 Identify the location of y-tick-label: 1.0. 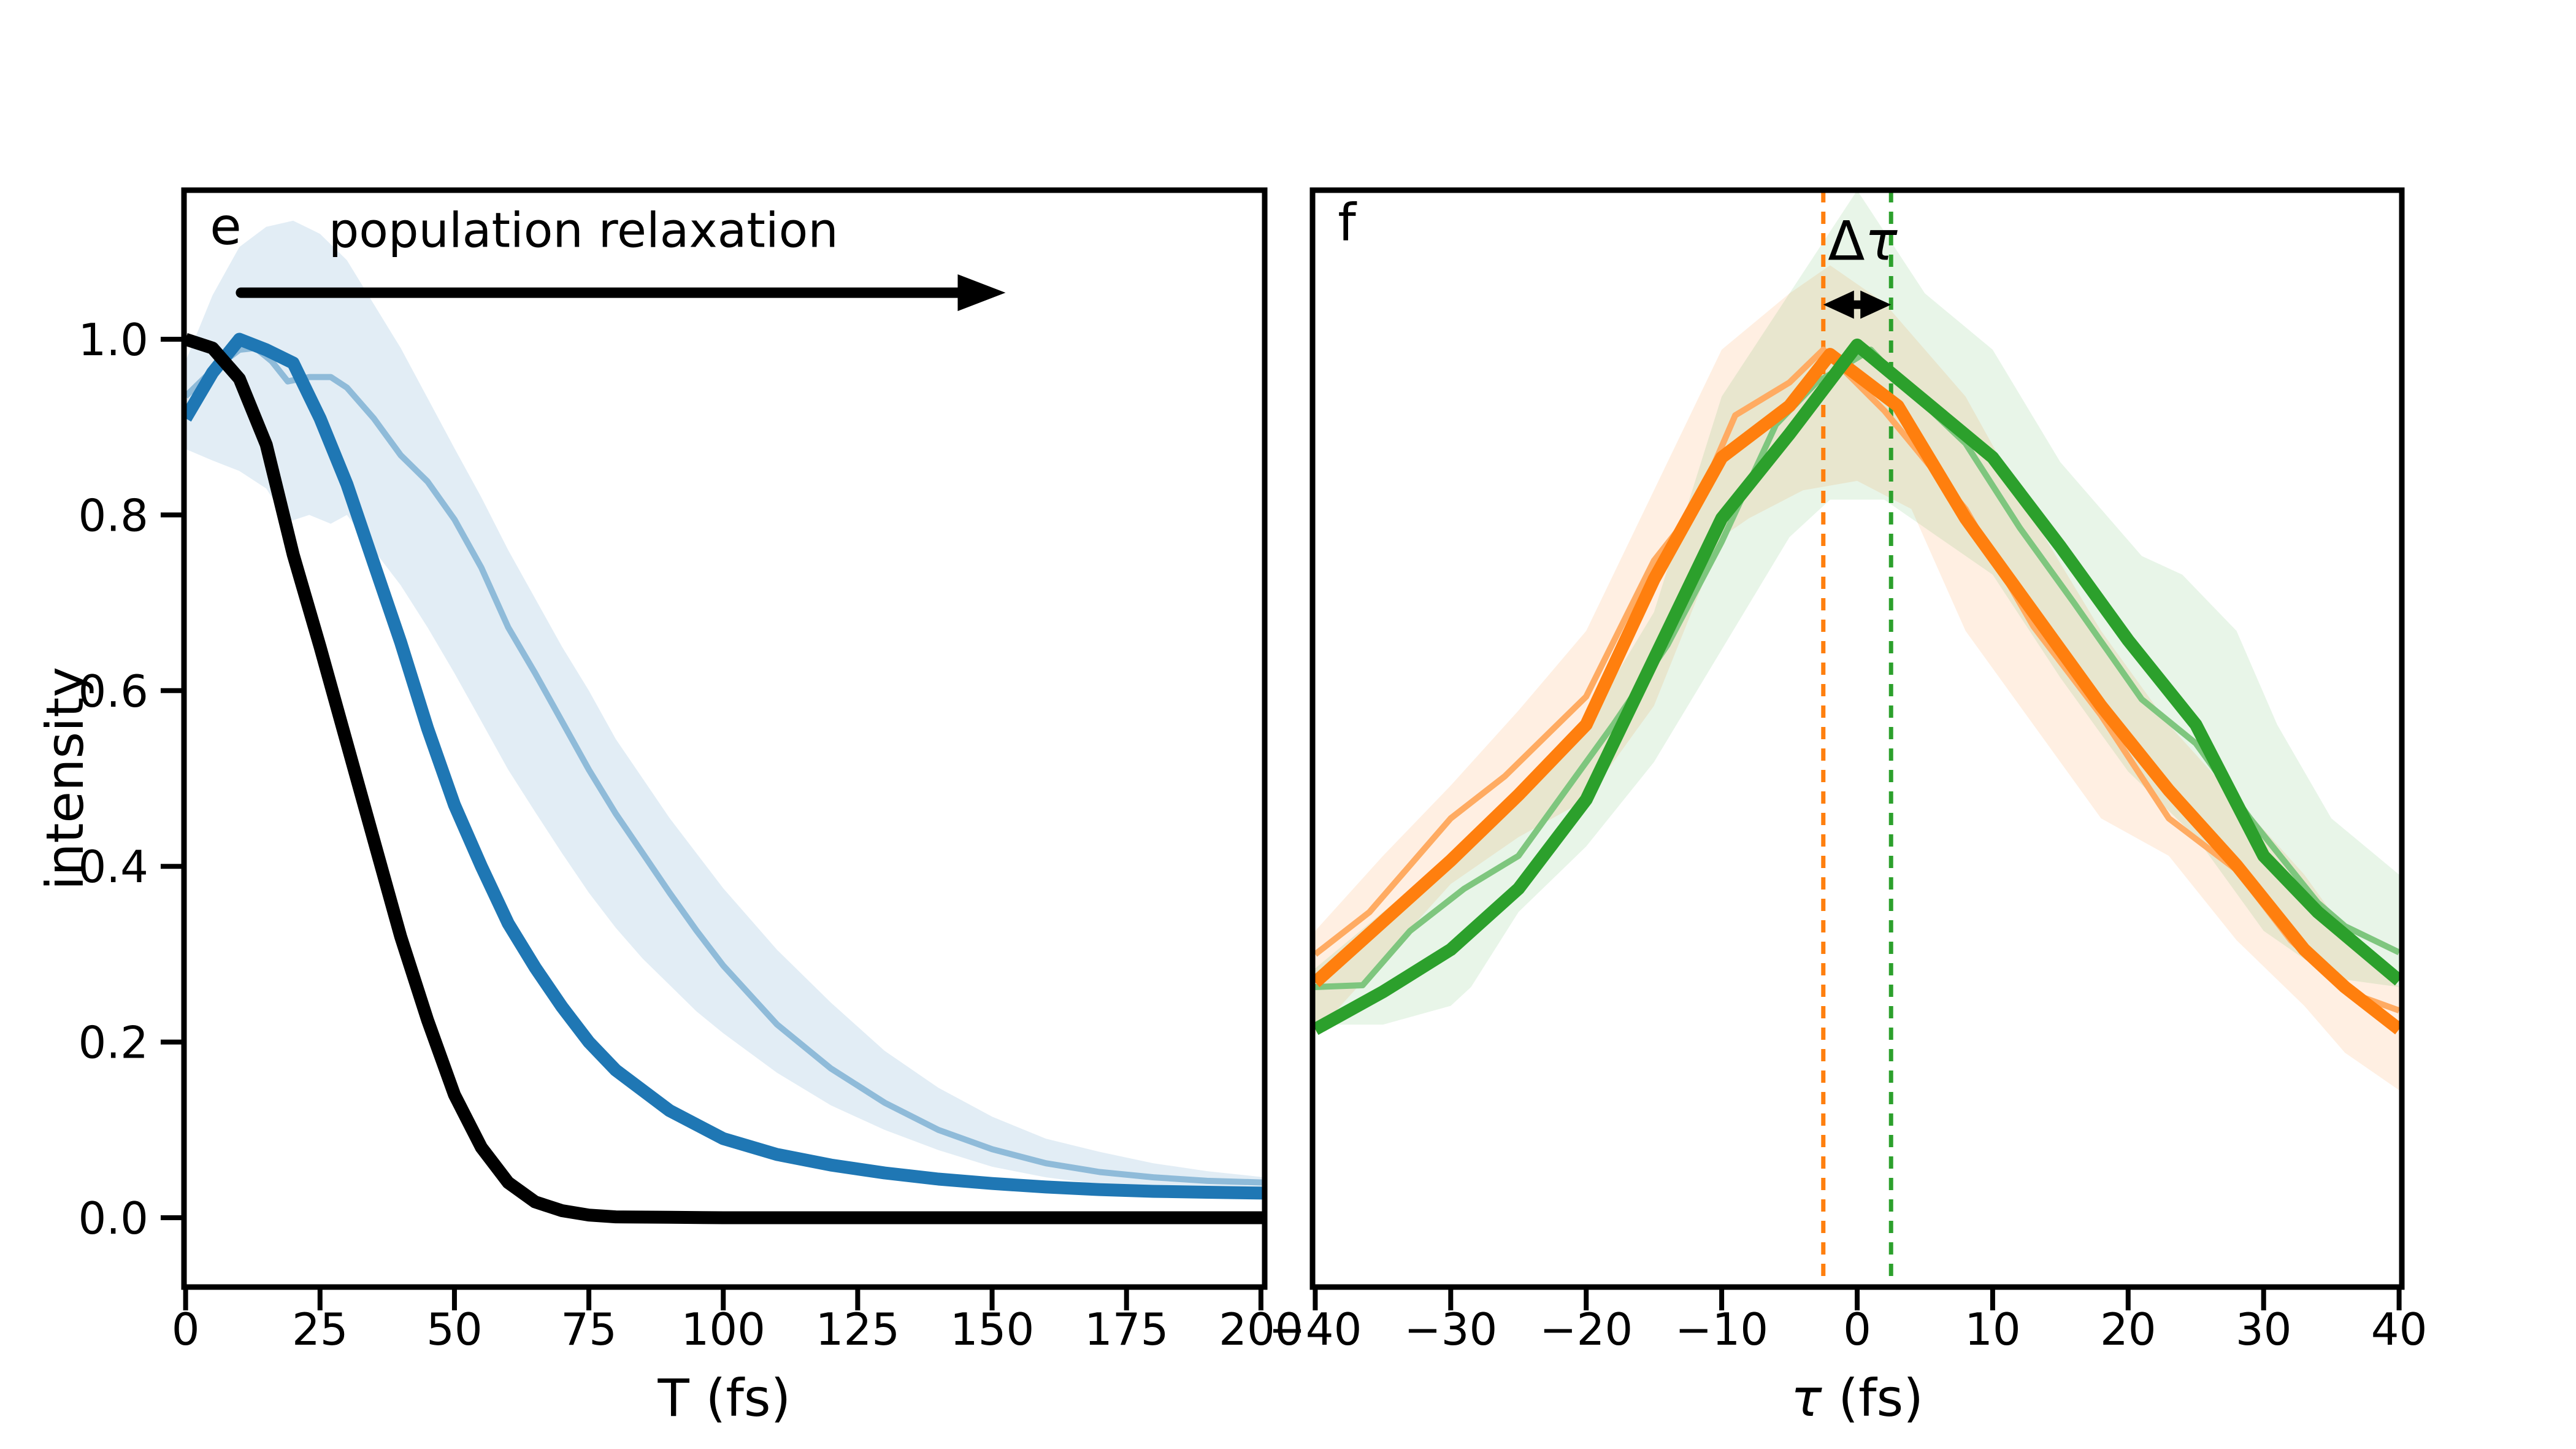
(113, 340).